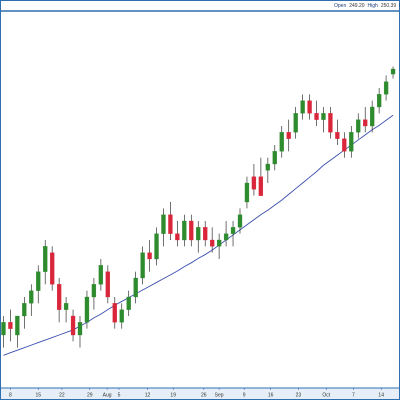 The width and height of the screenshot is (400, 400). Describe the element at coordinates (271, 395) in the screenshot. I see `x-tick-label: 16` at that location.